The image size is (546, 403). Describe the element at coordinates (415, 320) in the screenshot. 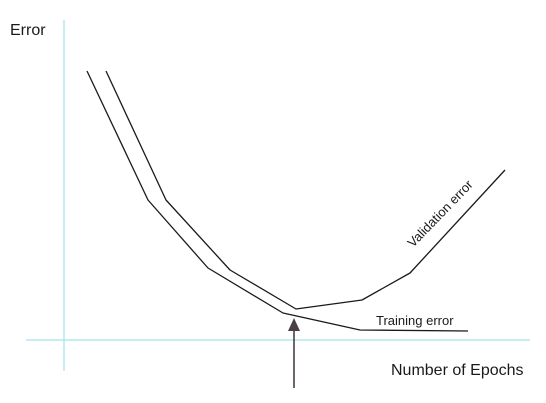

I see `training-error-label: Training error` at that location.